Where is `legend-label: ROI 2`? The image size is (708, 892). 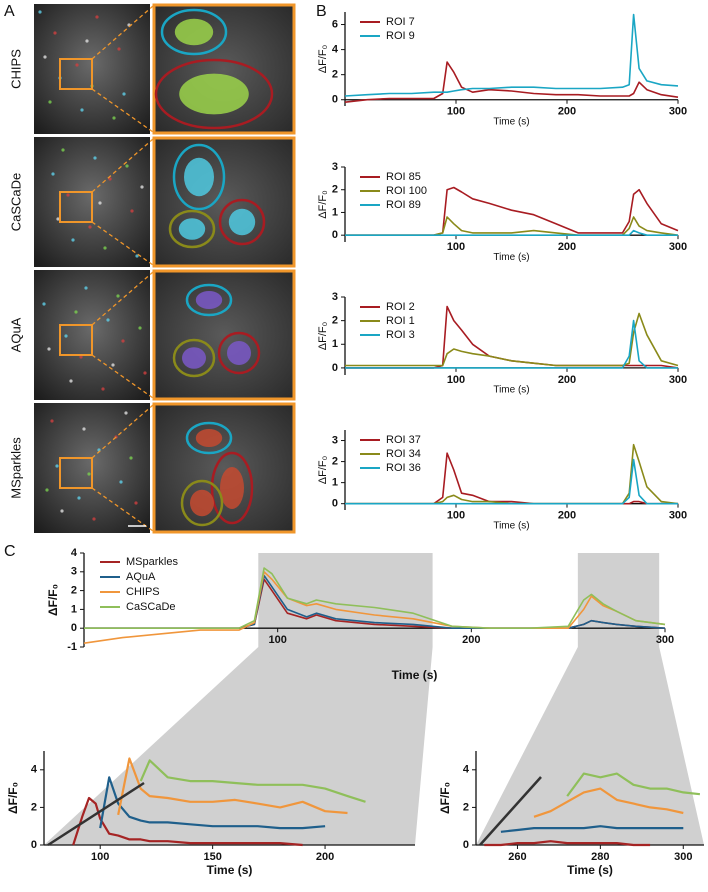 legend-label: ROI 2 is located at coordinates (400, 307).